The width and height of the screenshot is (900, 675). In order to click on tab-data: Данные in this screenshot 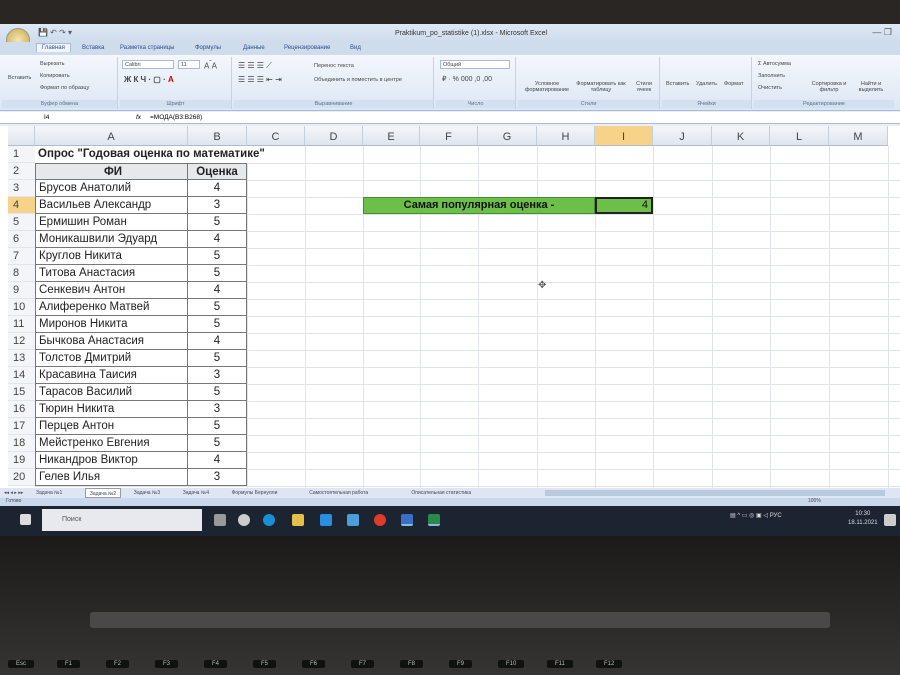, I will do `click(254, 48)`.